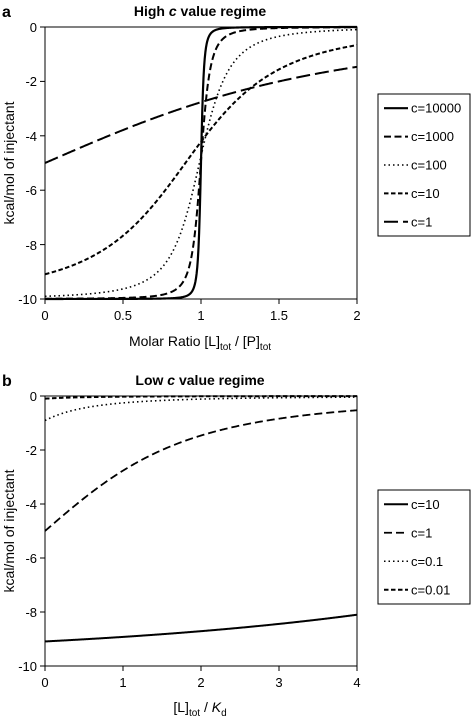  Describe the element at coordinates (200, 11) in the screenshot. I see `chart-title: High c value regime` at that location.